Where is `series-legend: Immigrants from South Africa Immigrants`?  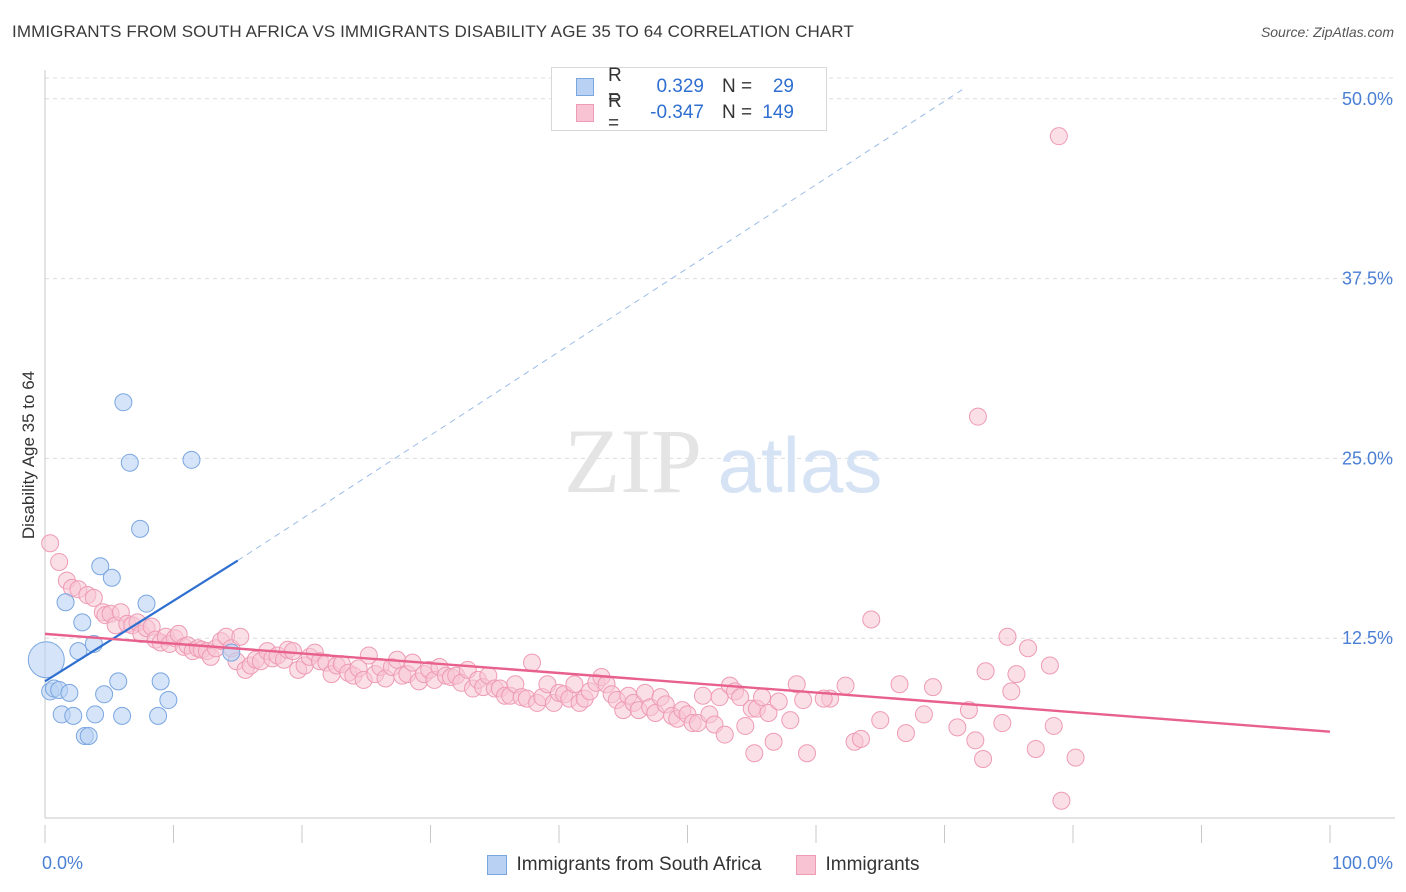 series-legend: Immigrants from South Africa Immigrants is located at coordinates (703, 865).